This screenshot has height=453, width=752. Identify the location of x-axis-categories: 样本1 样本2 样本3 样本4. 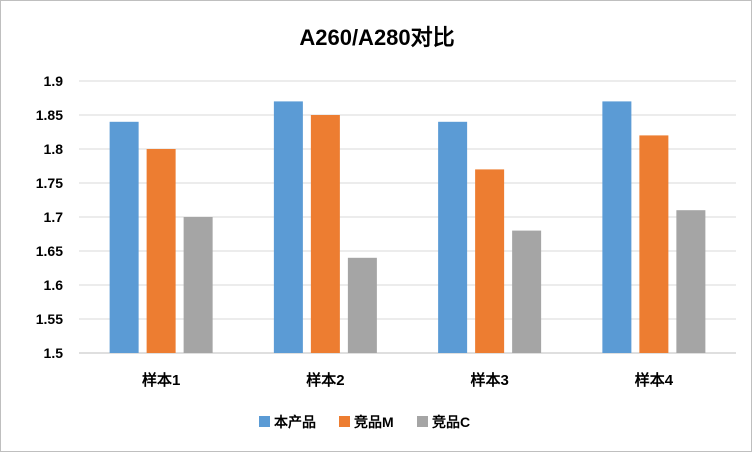
(408, 380).